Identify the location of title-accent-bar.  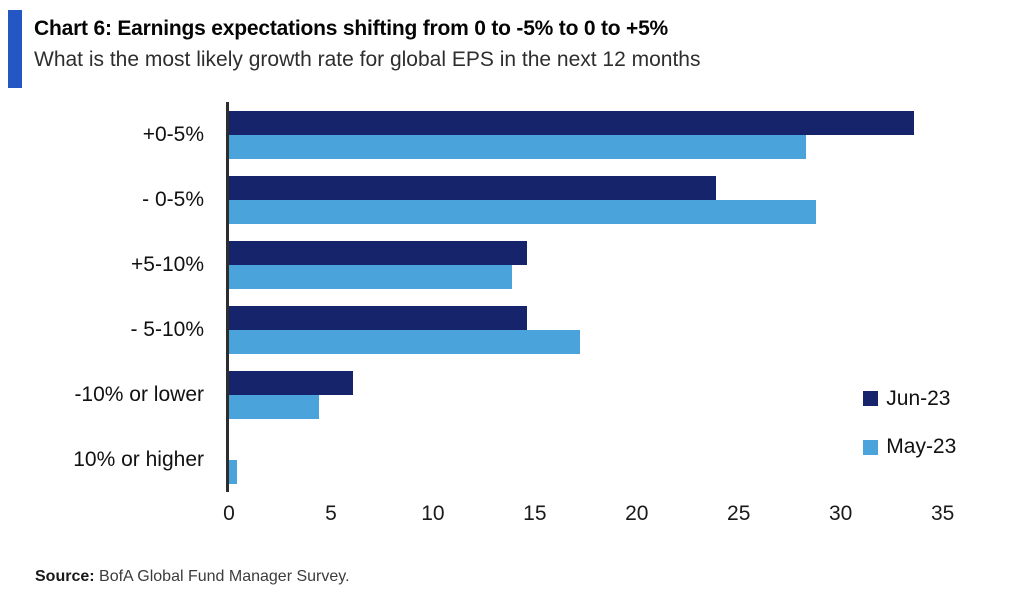
(15, 49).